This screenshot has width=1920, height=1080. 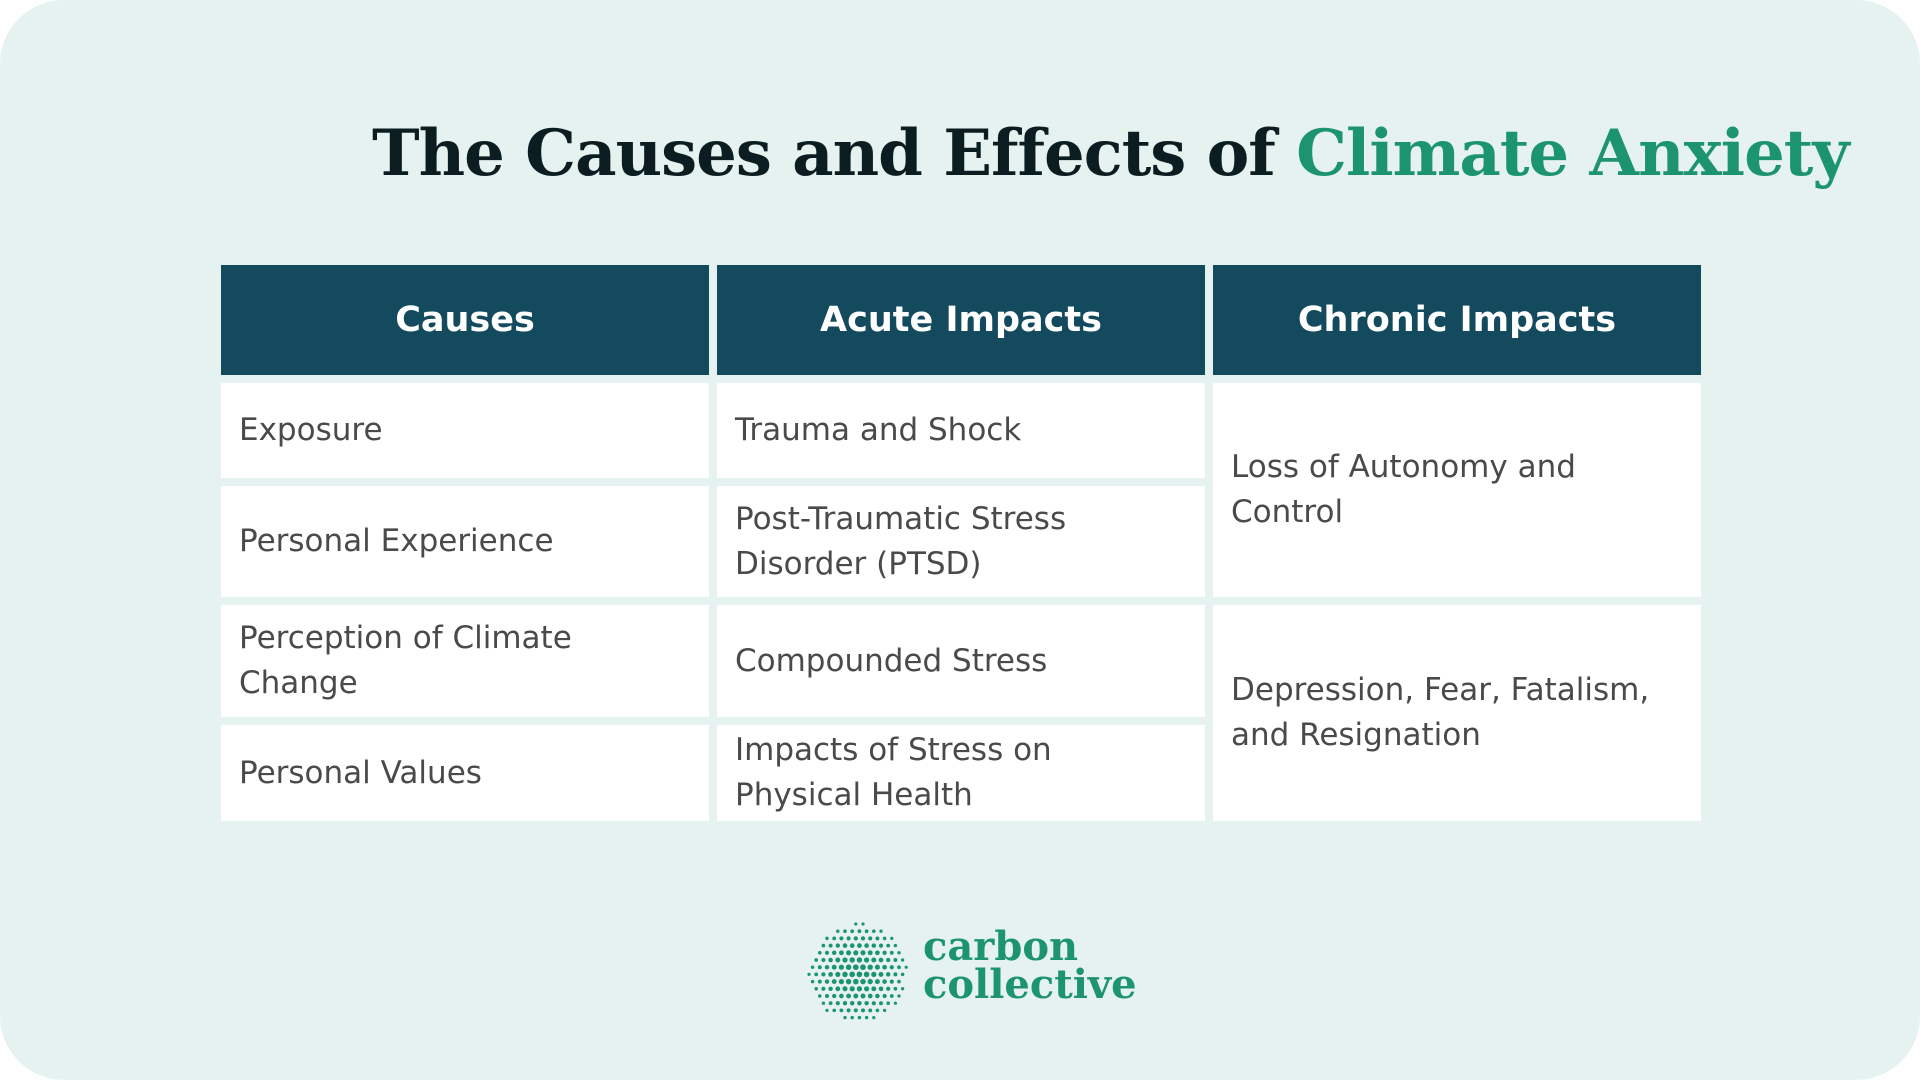 What do you see at coordinates (1457, 490) in the screenshot?
I see `chronic-impact-cell: Loss of Autonomy and Control` at bounding box center [1457, 490].